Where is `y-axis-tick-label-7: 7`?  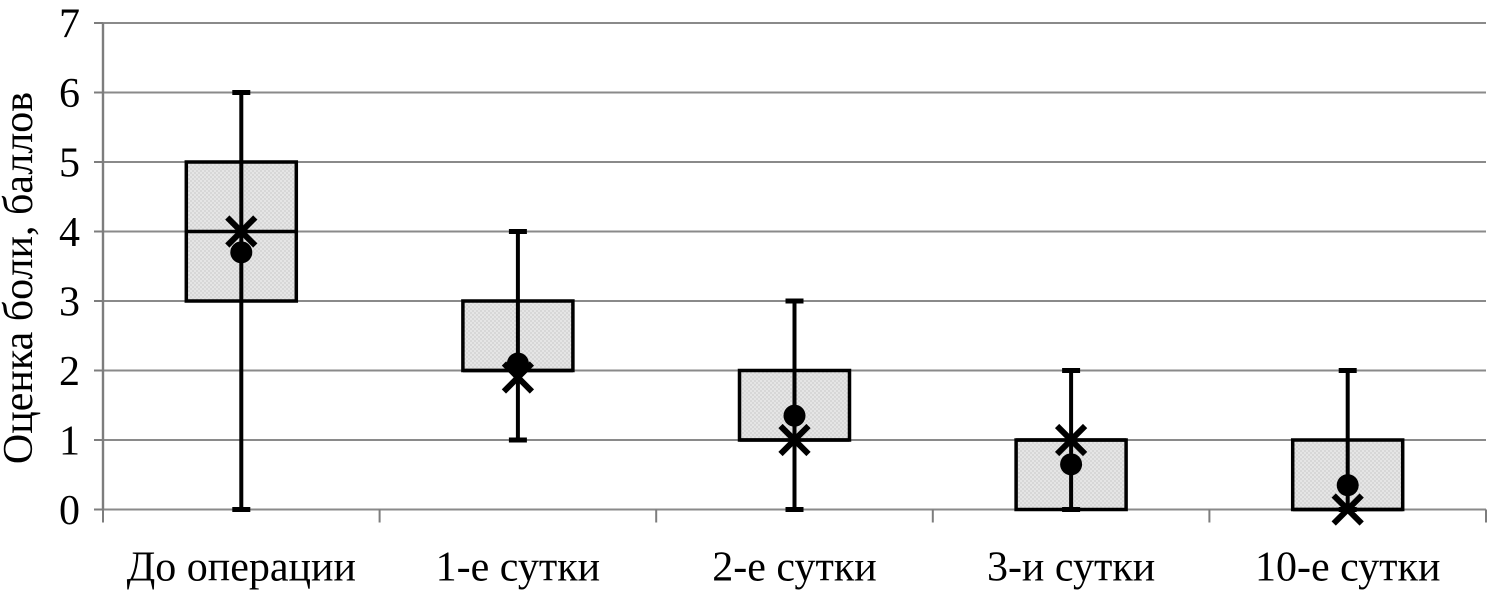
y-axis-tick-label-7: 7 is located at coordinates (69, 25).